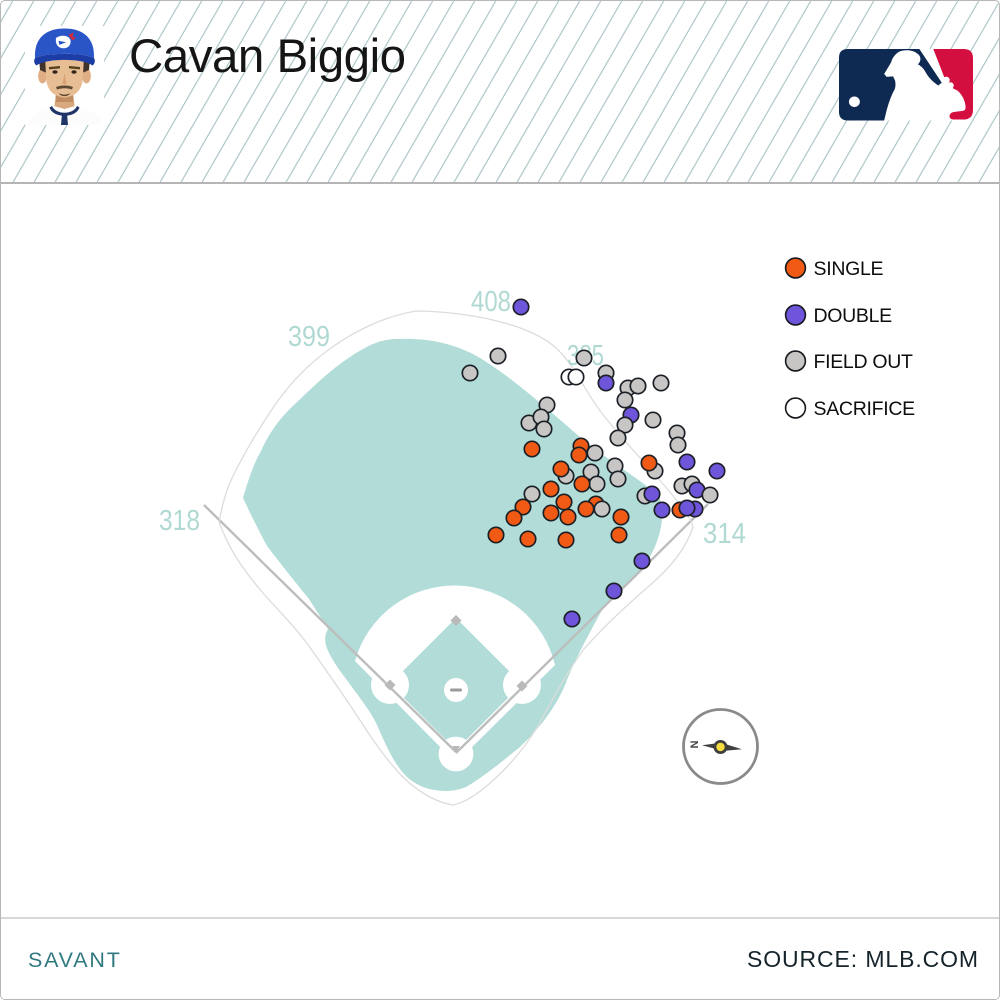 The height and width of the screenshot is (1000, 1000). I want to click on svg-text: FIELD OUT, so click(864, 362).